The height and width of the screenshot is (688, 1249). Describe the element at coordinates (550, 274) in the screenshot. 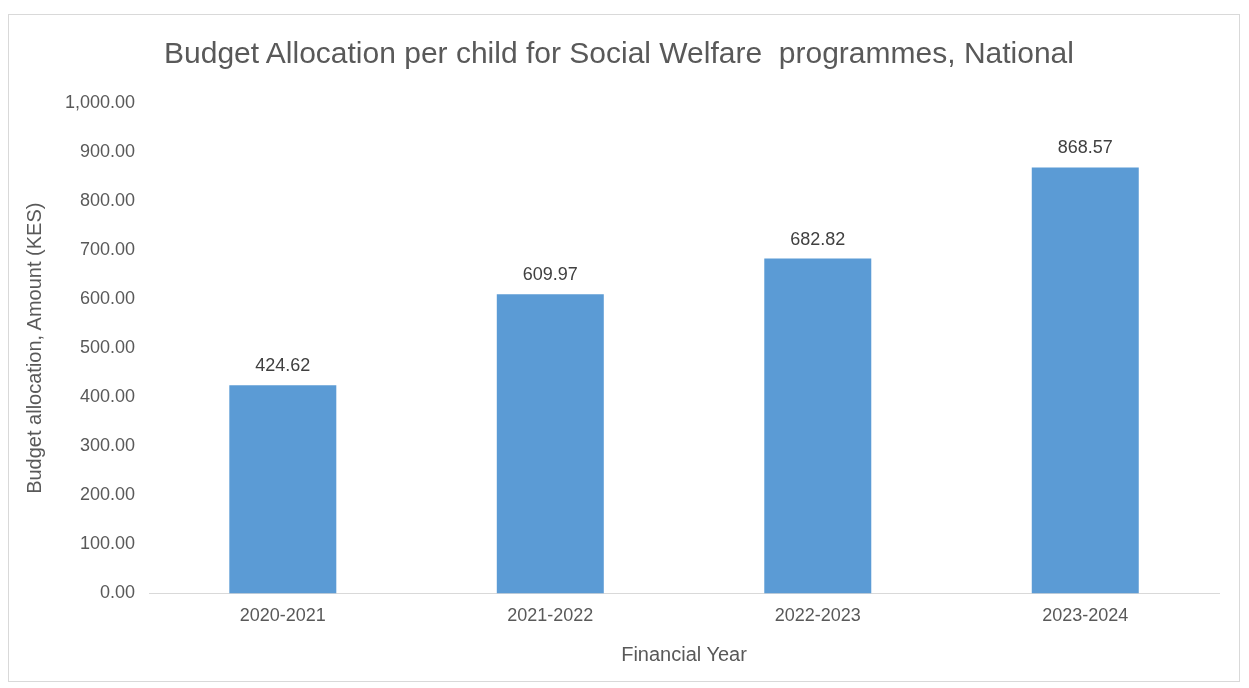

I see `data-label: 609.97` at that location.